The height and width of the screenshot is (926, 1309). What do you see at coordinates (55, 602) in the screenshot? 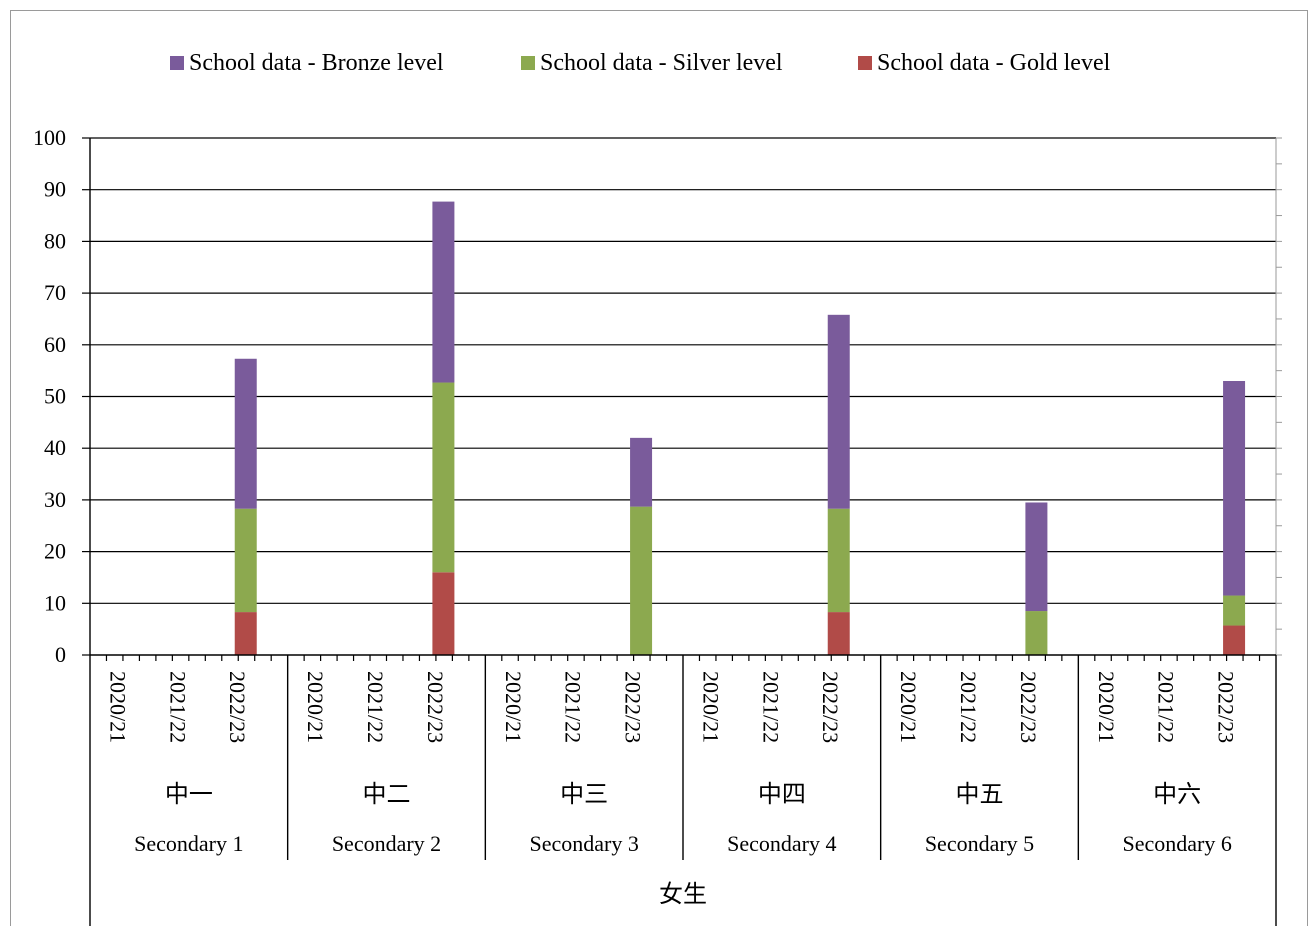
I see `y-tick-label: 10` at bounding box center [55, 602].